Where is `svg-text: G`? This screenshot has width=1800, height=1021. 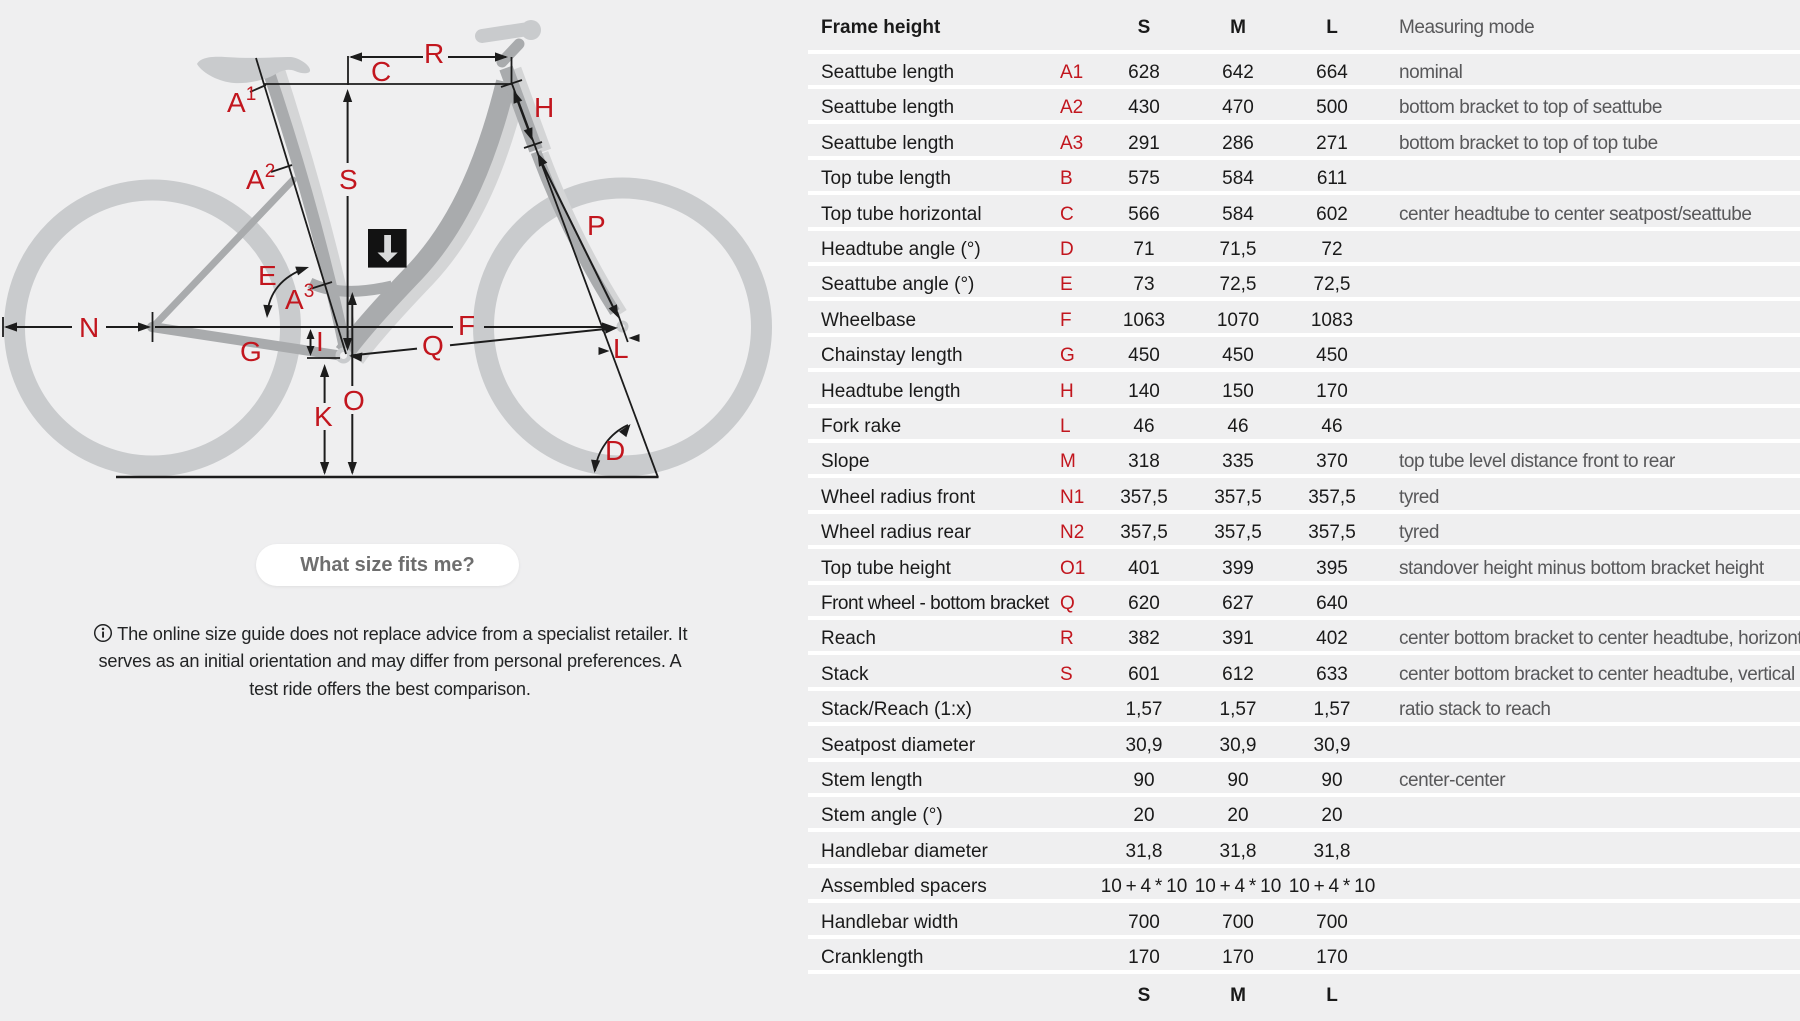
svg-text: G is located at coordinates (251, 351).